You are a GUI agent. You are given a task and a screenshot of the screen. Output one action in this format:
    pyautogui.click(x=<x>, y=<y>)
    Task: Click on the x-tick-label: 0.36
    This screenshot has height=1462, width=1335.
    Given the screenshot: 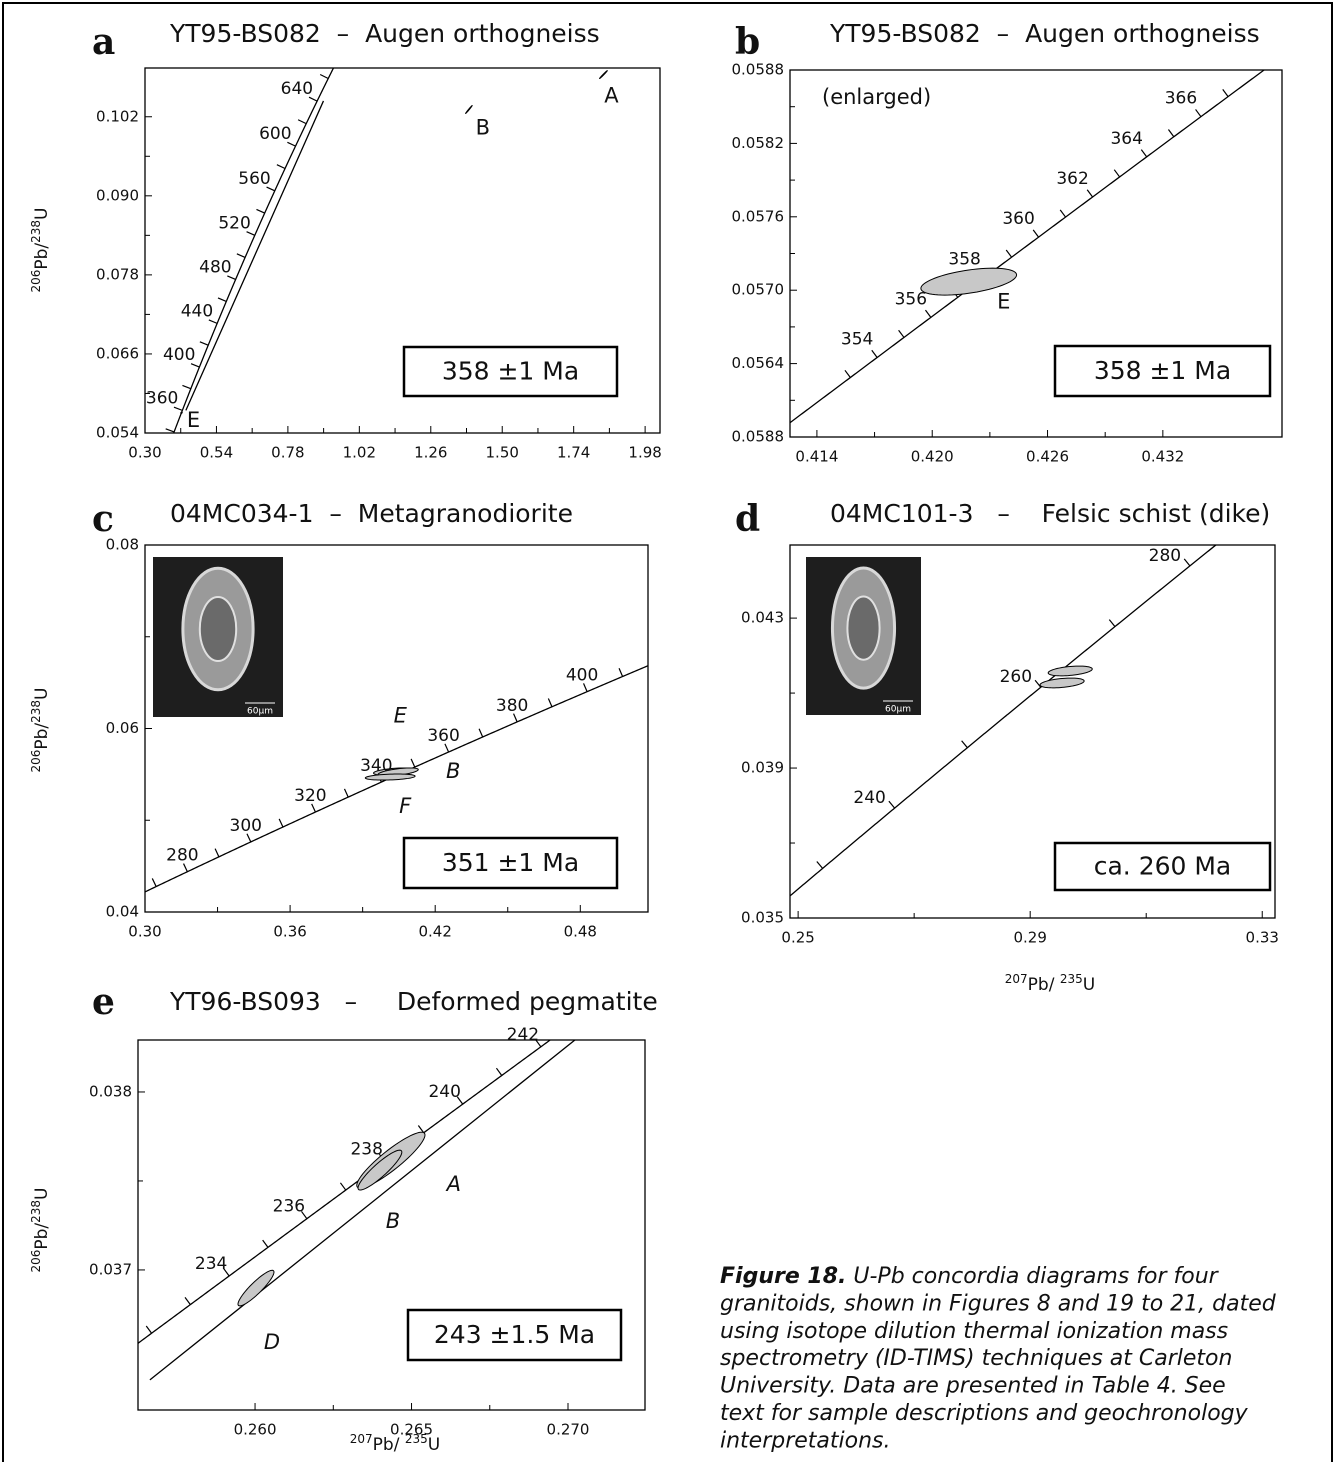 What is the action you would take?
    pyautogui.click(x=289, y=932)
    